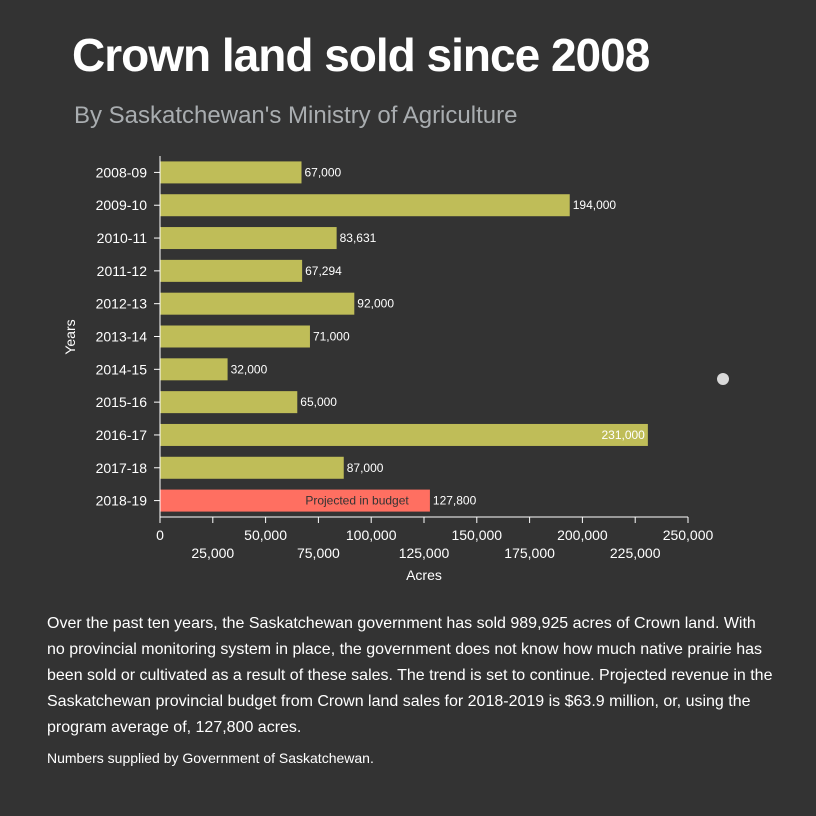  Describe the element at coordinates (357, 501) in the screenshot. I see `bar-annotation-2018-19: Projected in budget` at that location.